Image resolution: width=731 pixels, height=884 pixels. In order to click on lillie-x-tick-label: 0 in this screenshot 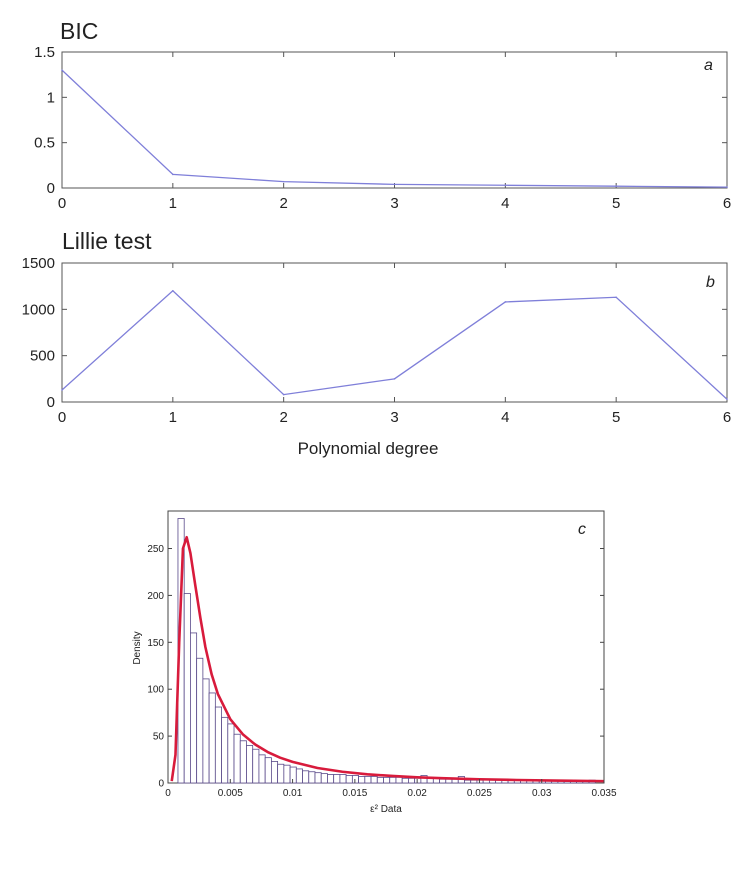, I will do `click(62, 417)`.